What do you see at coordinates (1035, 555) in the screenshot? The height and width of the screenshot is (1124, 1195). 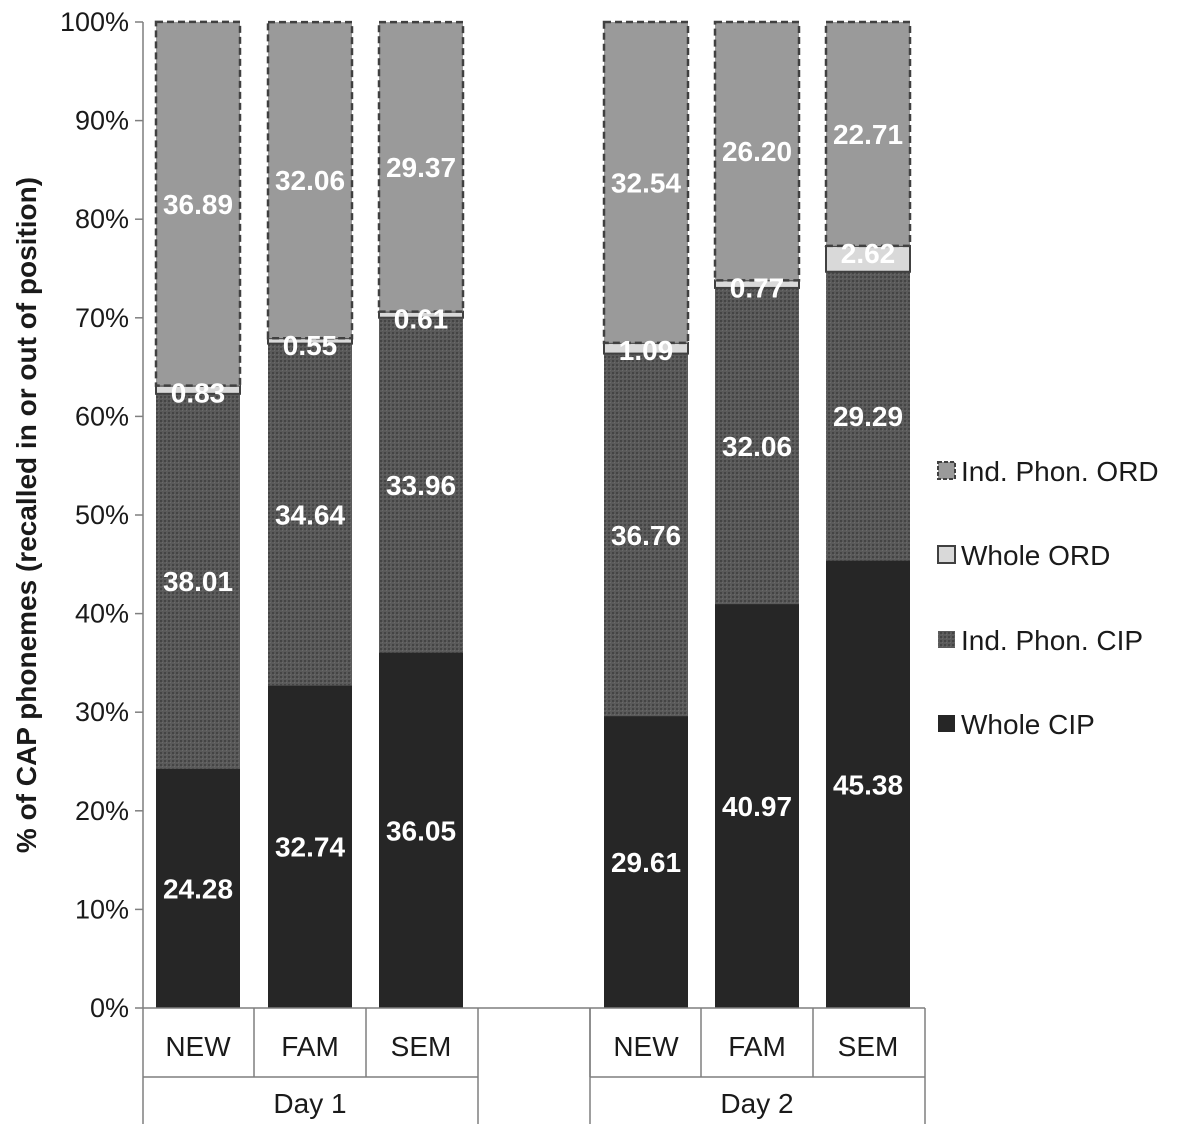 I see `legend-label: Whole ORD` at bounding box center [1035, 555].